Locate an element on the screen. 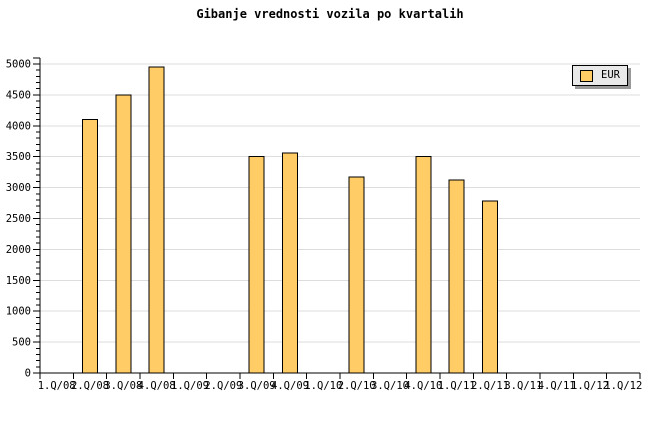  x-axis-label-6-3.Q/09: 3.Q/09 is located at coordinates (257, 386).